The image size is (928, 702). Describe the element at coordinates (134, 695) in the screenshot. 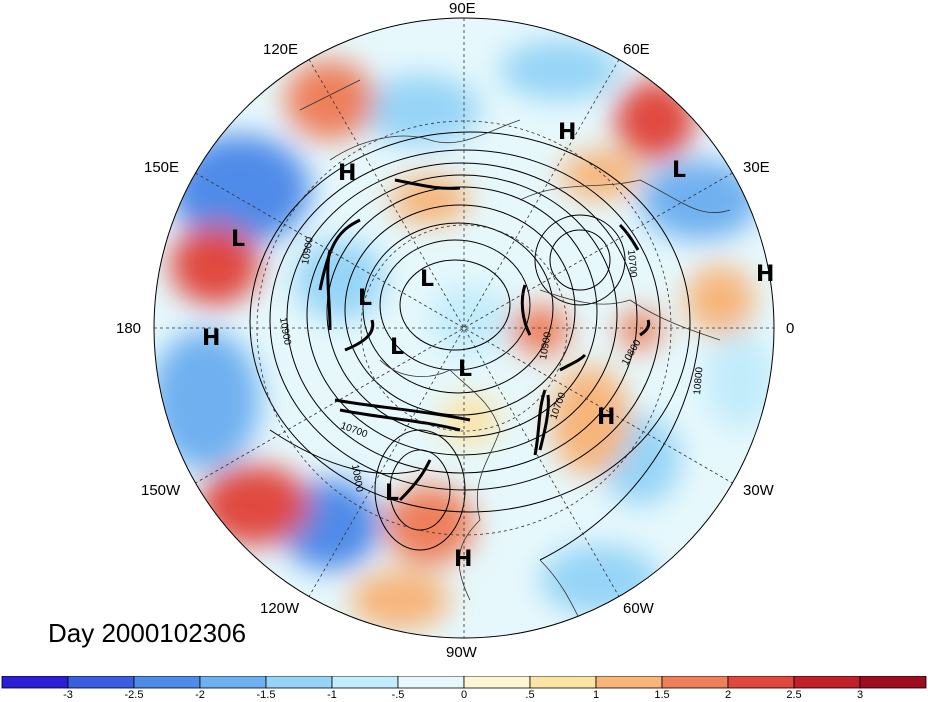

I see `colorbar-tick-label: -2.5` at that location.